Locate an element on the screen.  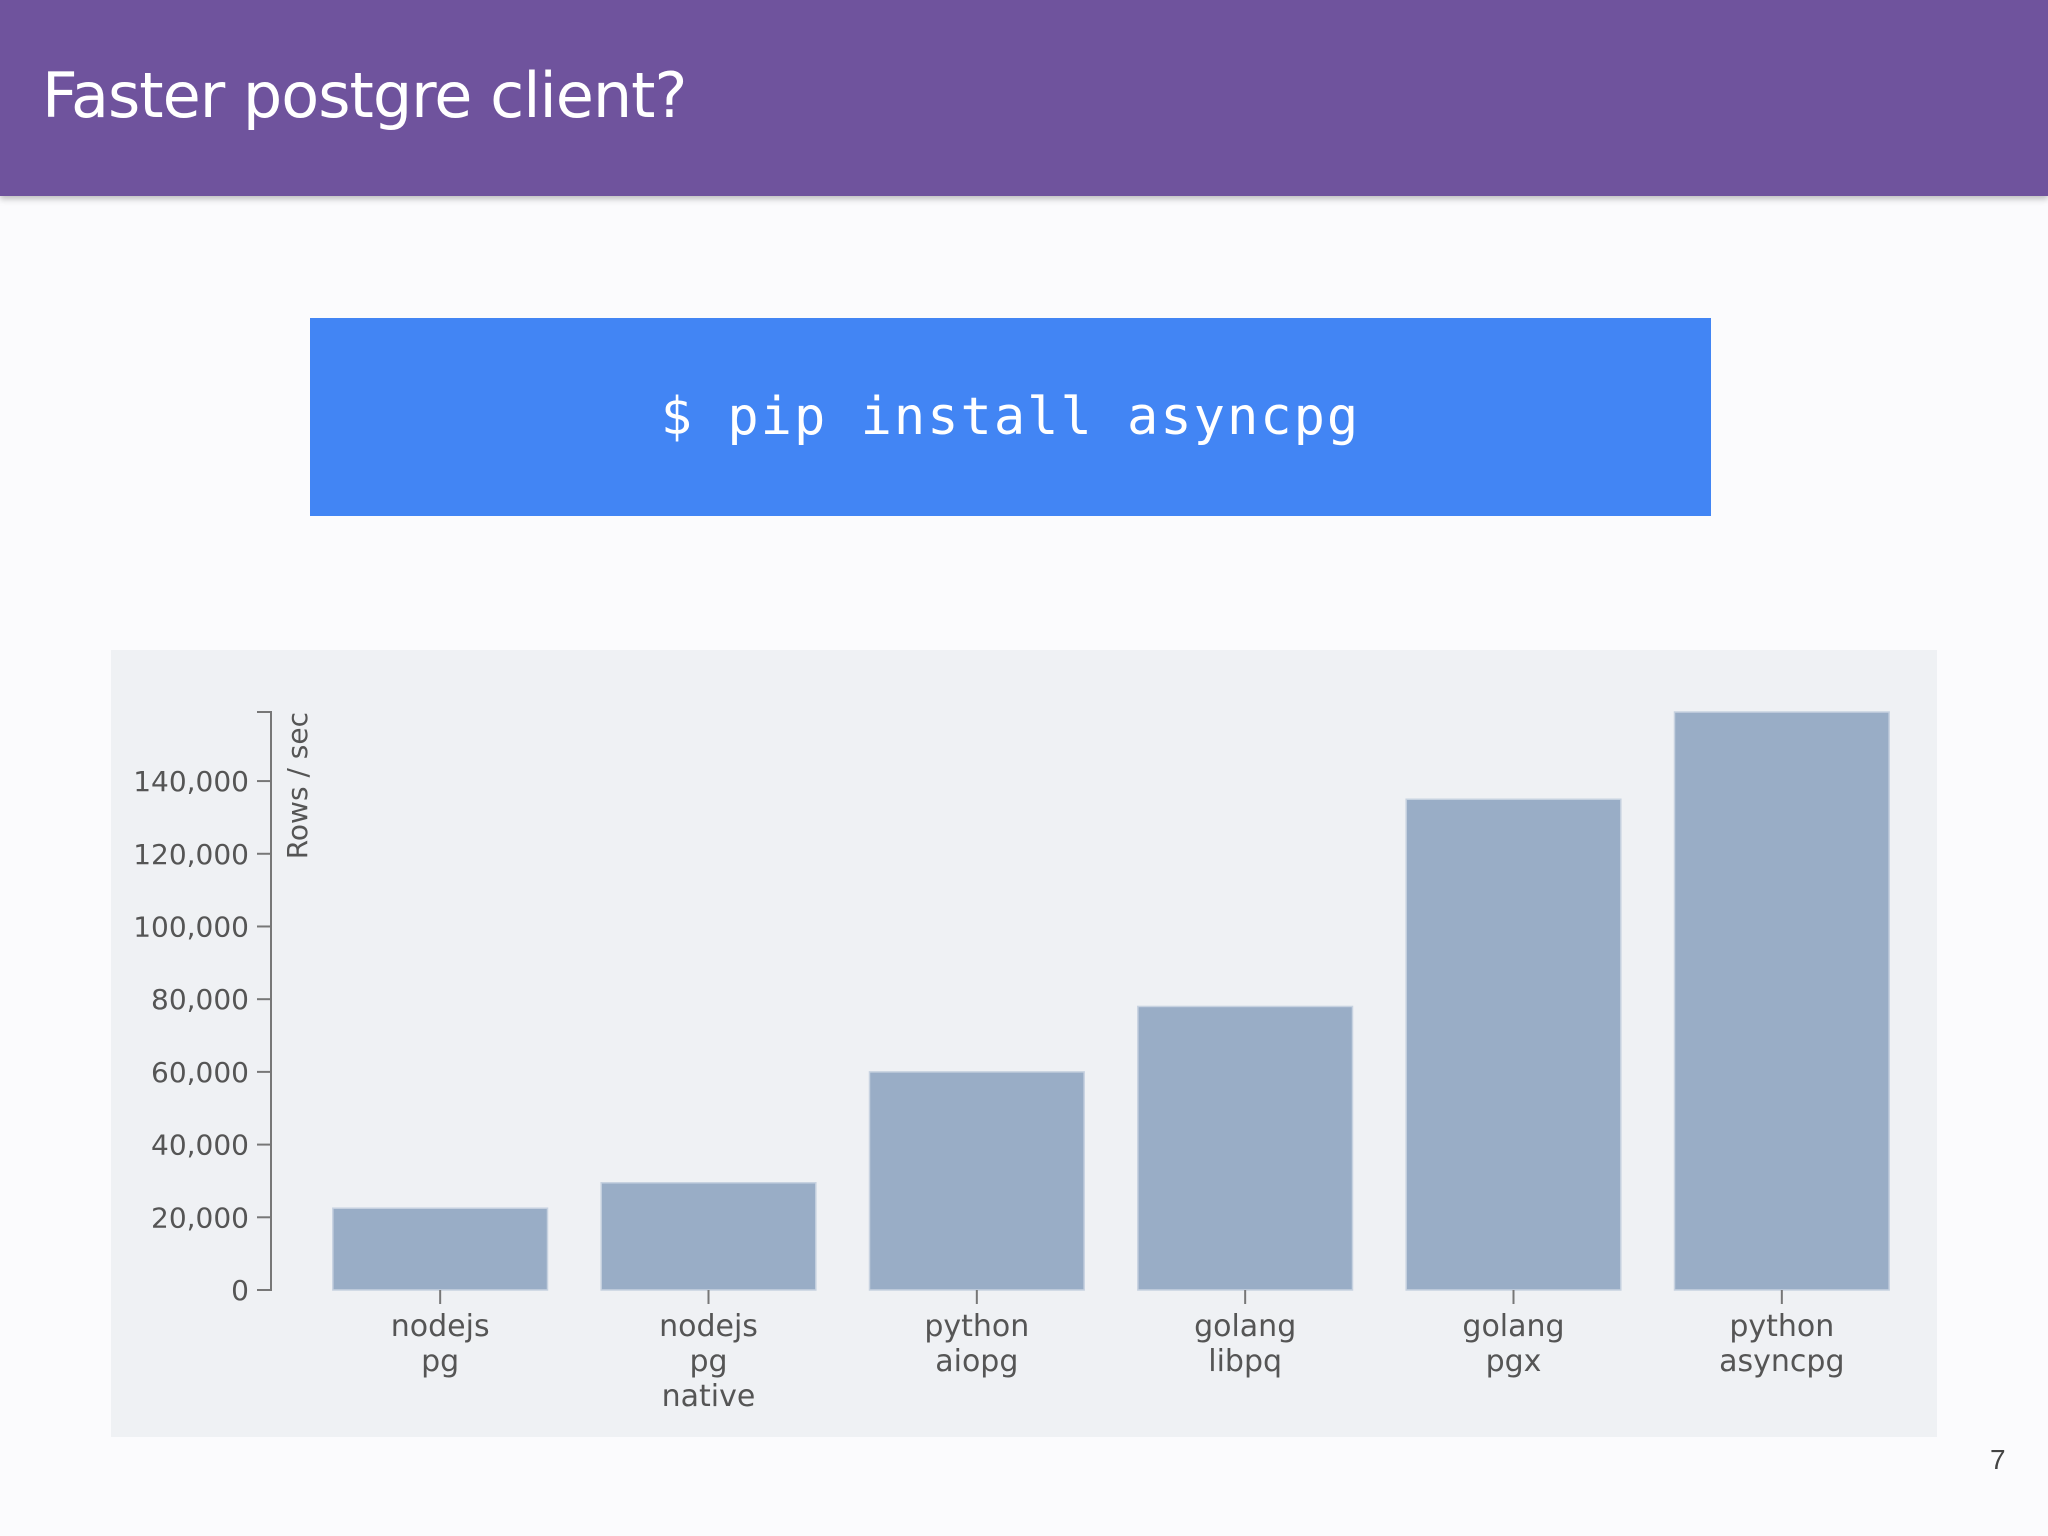
y-tick-label: 120,000 is located at coordinates (191, 854).